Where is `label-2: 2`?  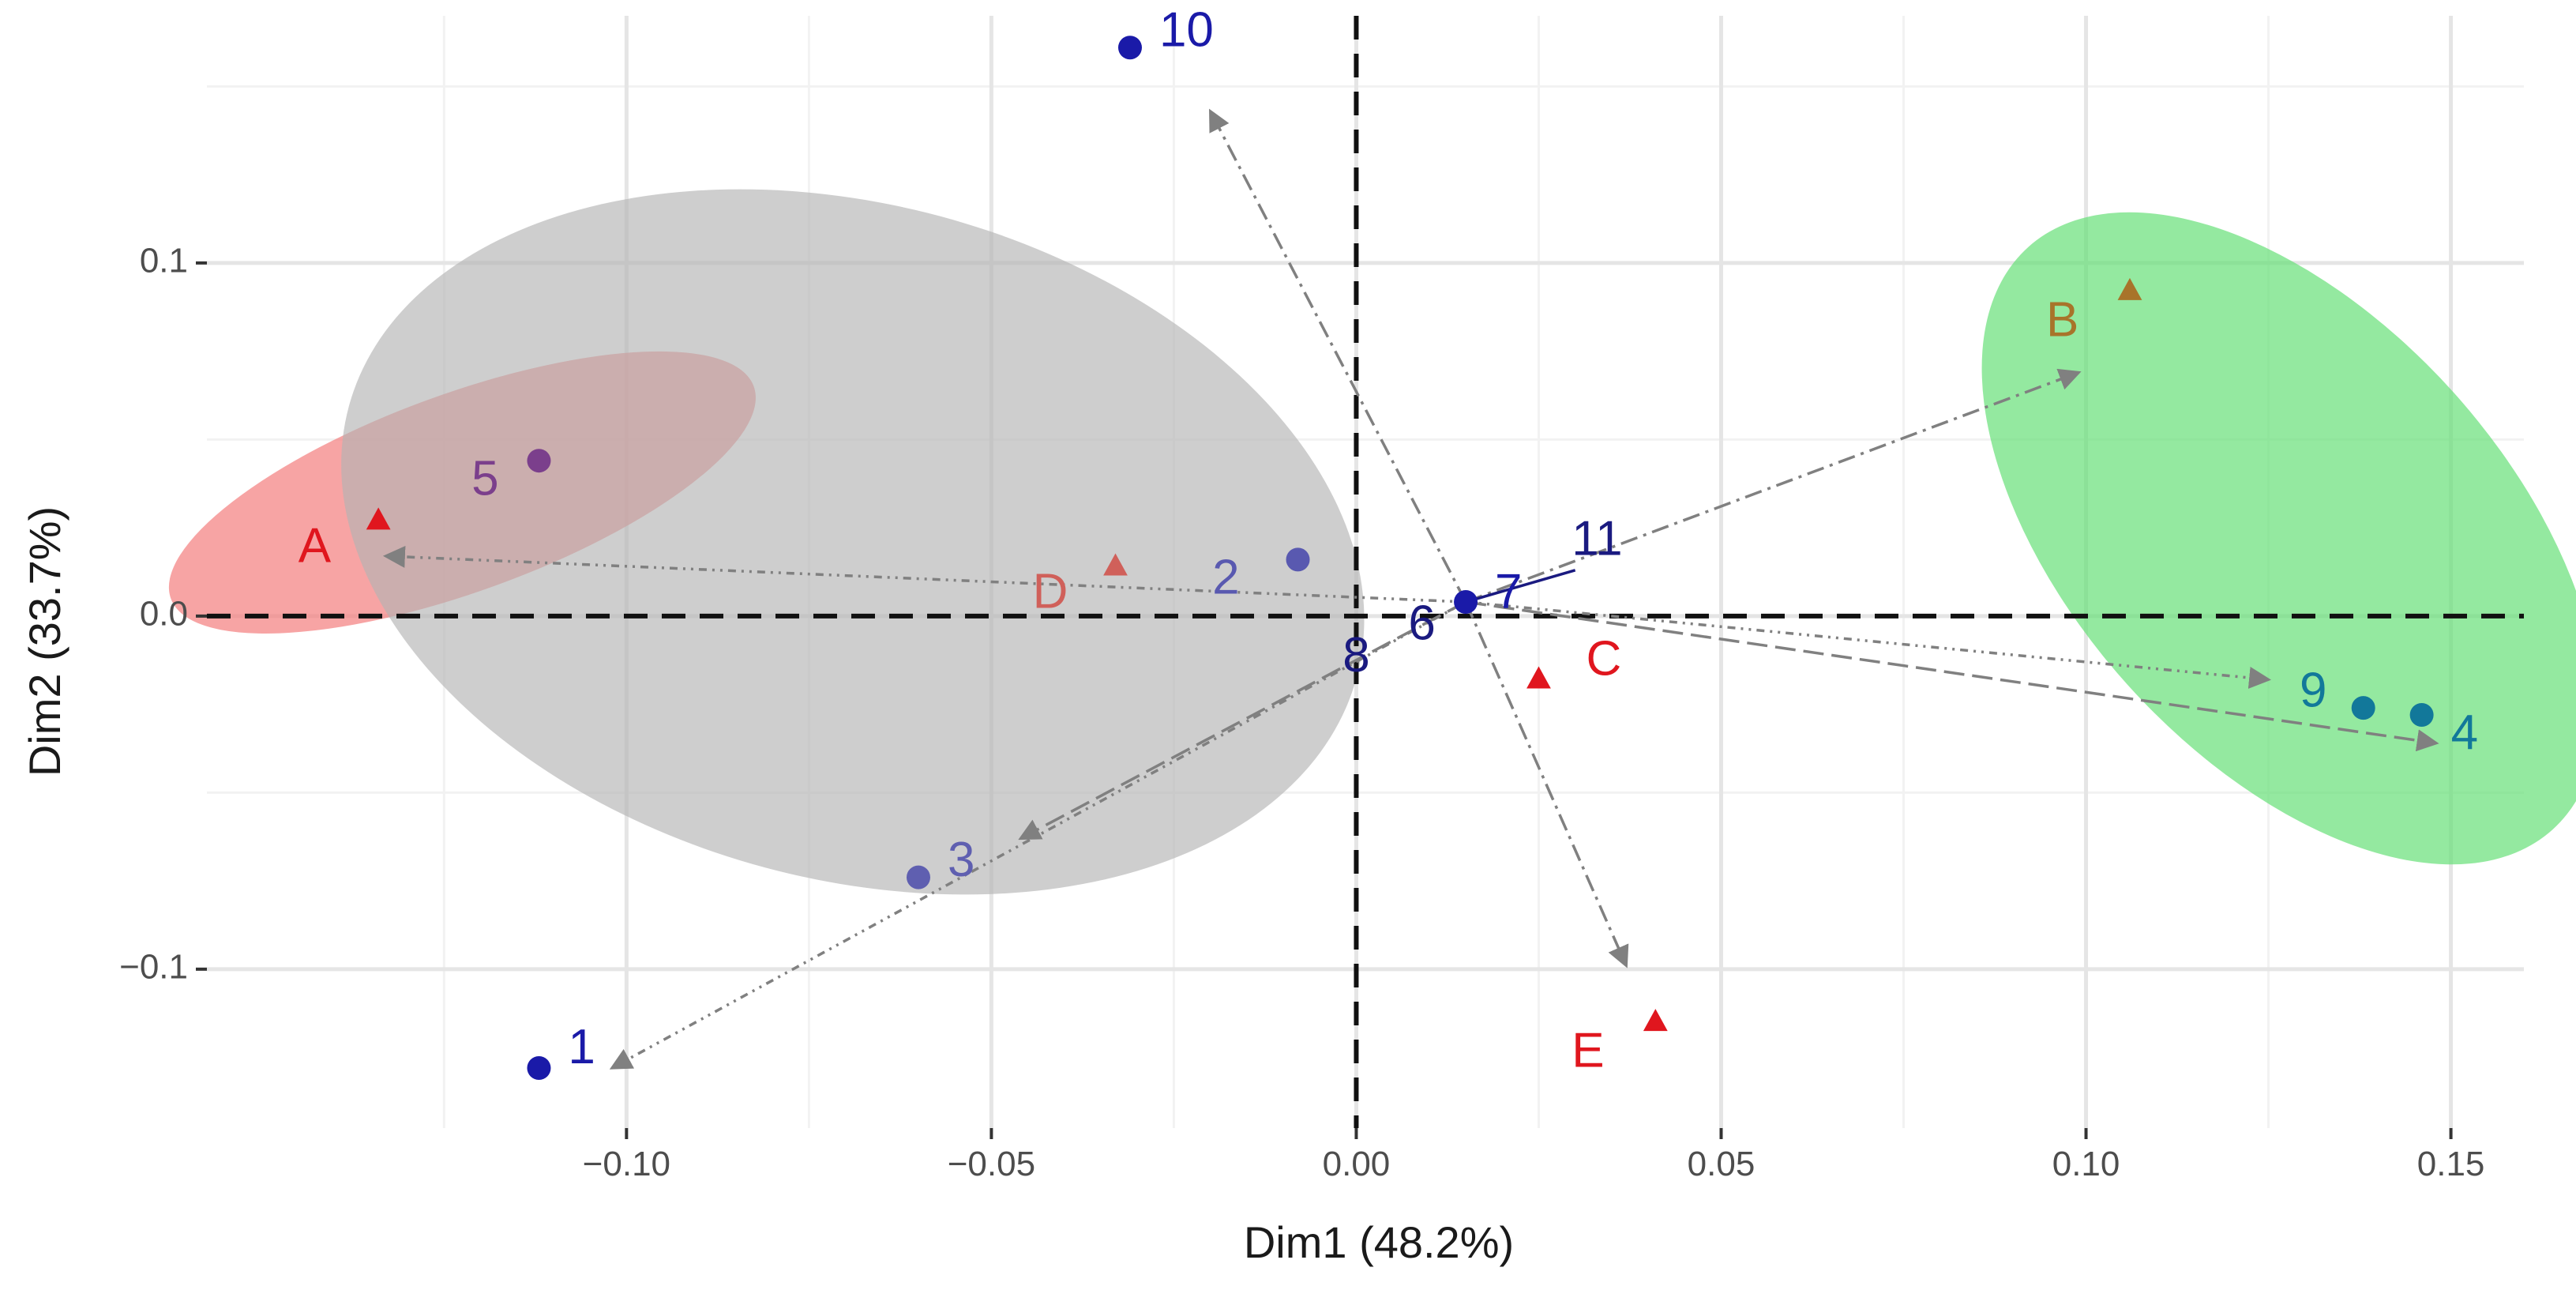 label-2: 2 is located at coordinates (1225, 578).